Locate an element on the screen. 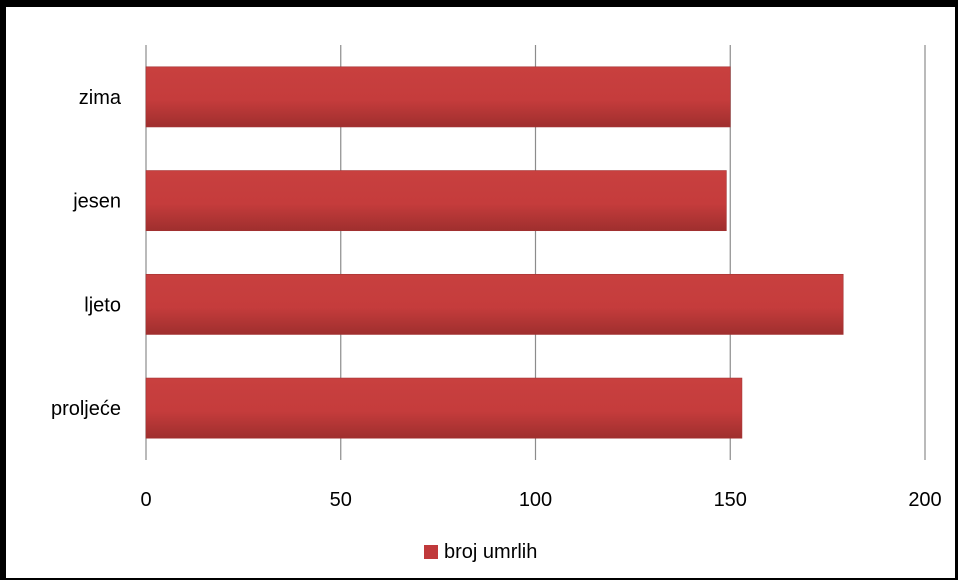 The height and width of the screenshot is (587, 958). x-tick-label: 200 is located at coordinates (924, 500).